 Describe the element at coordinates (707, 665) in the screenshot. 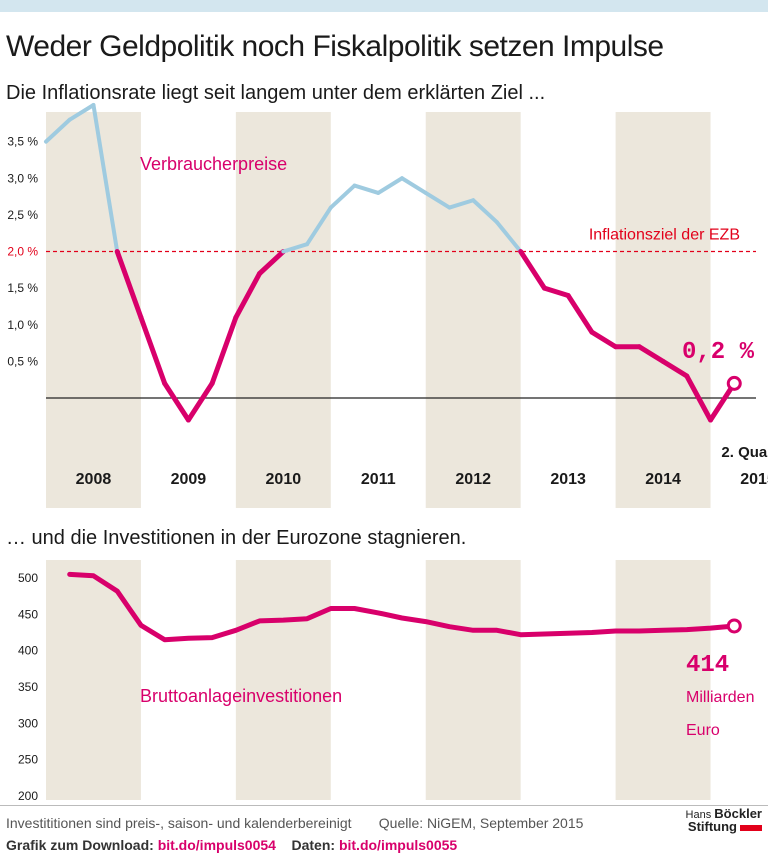

I see `investment-end-value: 414` at that location.